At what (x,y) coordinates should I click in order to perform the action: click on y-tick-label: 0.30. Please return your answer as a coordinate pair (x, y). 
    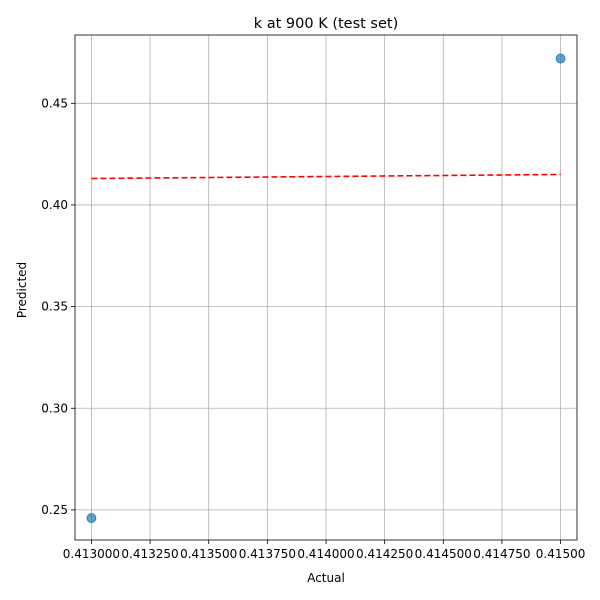
    Looking at the image, I should click on (54, 408).